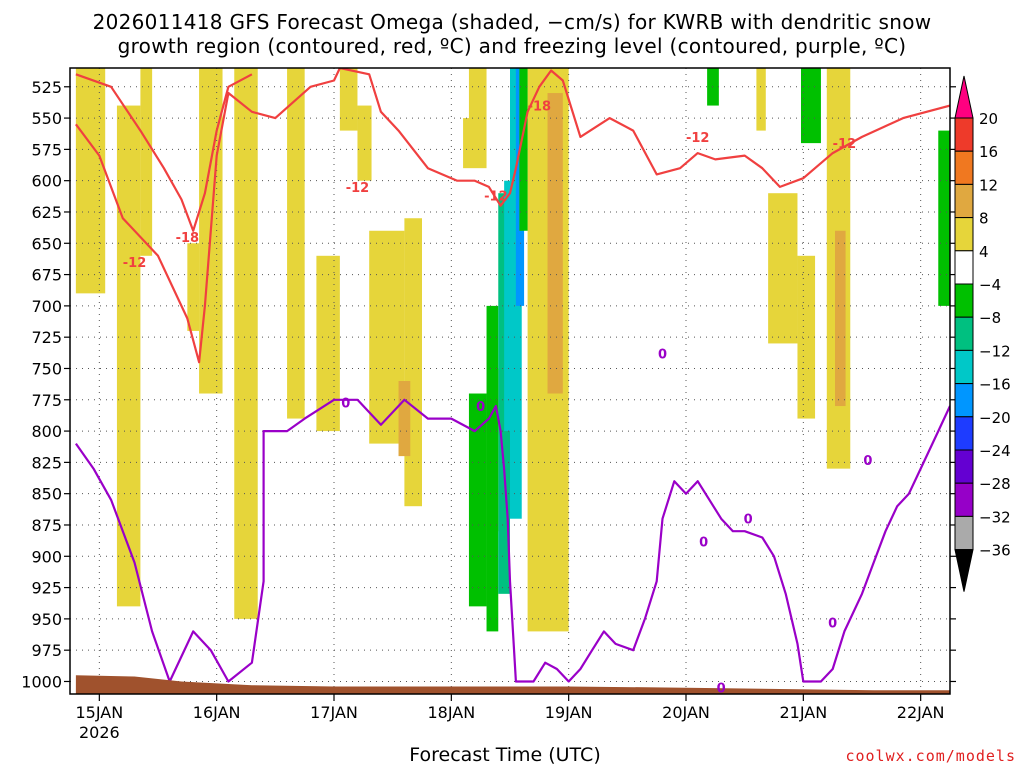  Describe the element at coordinates (721, 689) in the screenshot. I see `contour-label-2-7: 0` at that location.